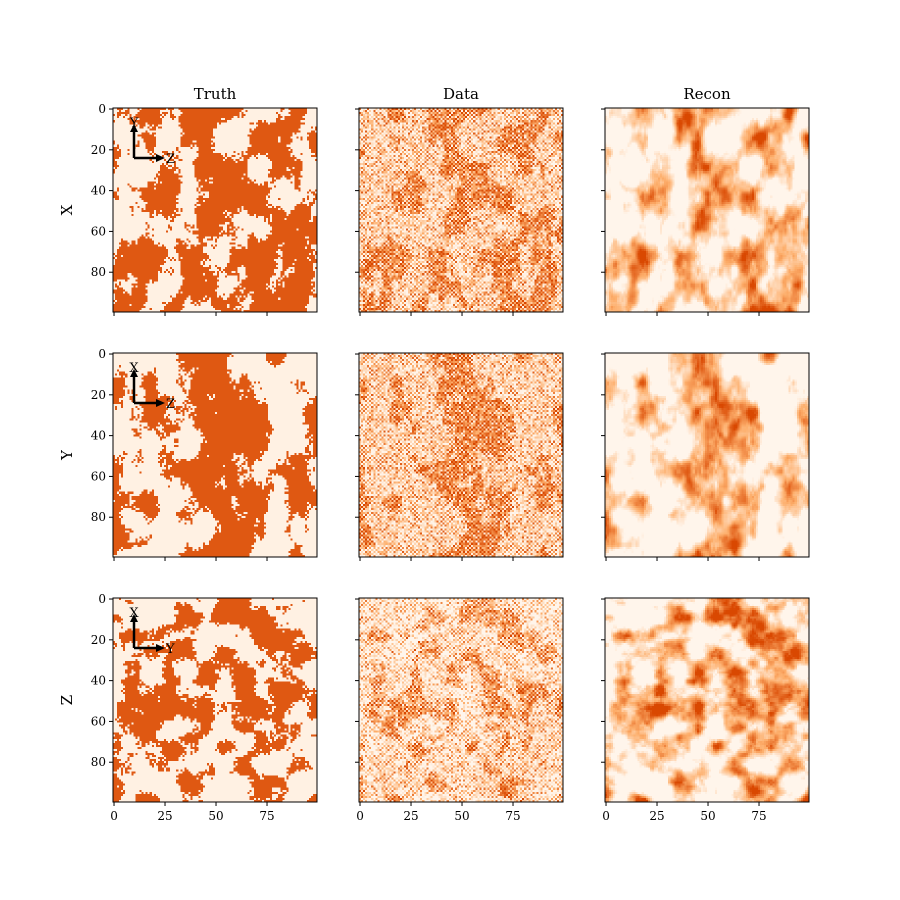 Image resolution: width=900 pixels, height=900 pixels. I want to click on heatmap-image-z-data, so click(461, 700).